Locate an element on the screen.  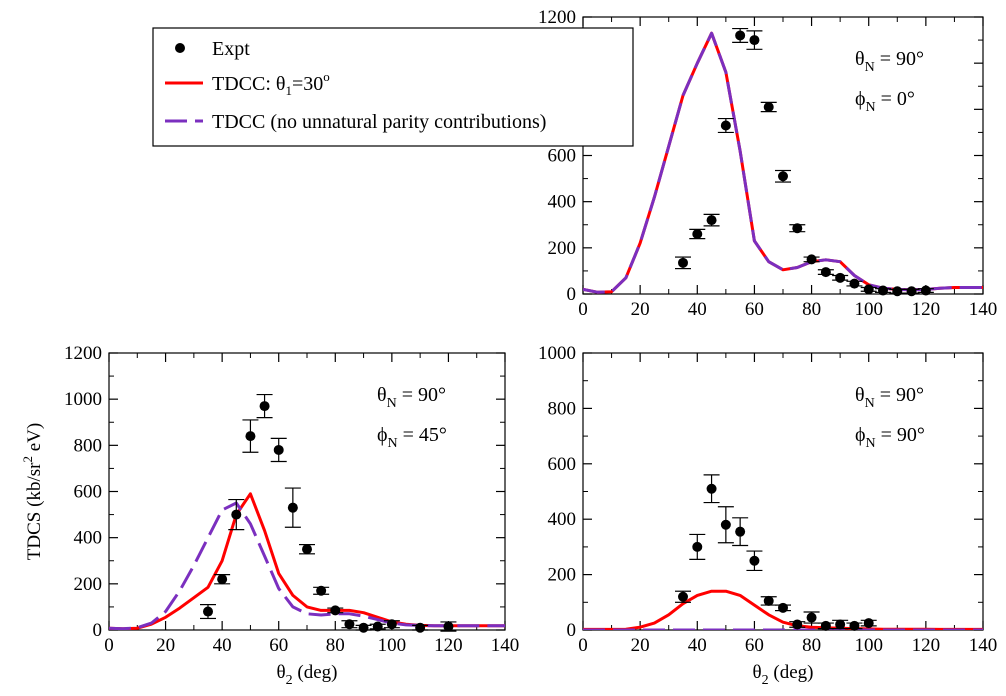
legend-label-expt: Expt is located at coordinates (231, 49).